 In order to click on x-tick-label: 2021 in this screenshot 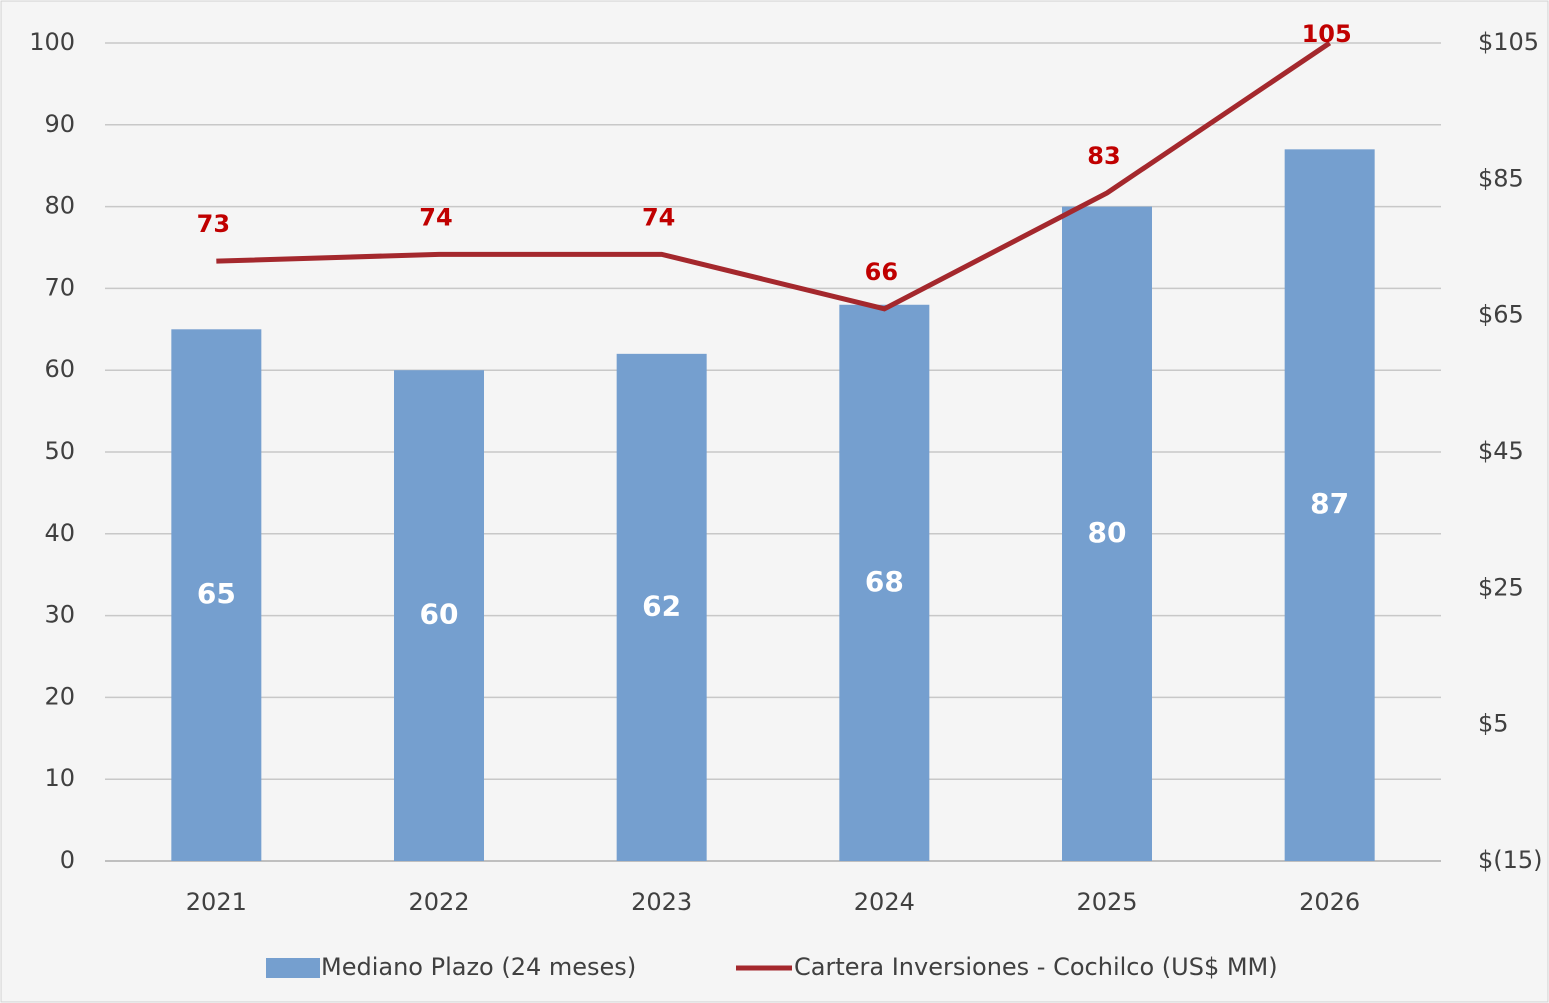, I will do `click(216, 902)`.